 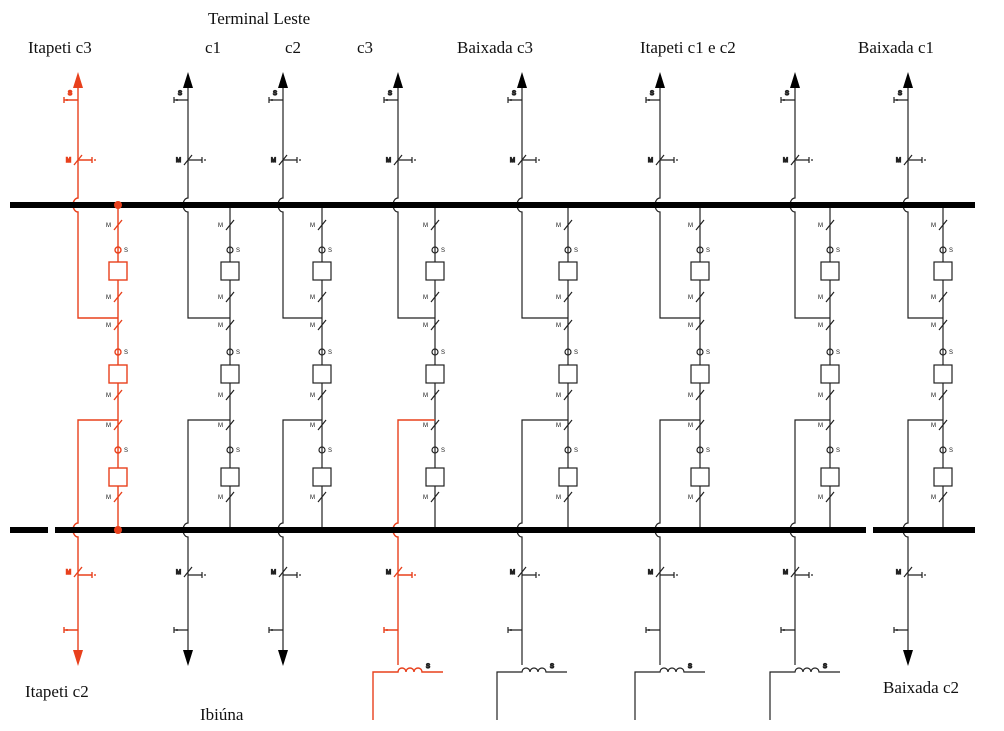 What do you see at coordinates (804, 693) in the screenshot?
I see `transformer` at bounding box center [804, 693].